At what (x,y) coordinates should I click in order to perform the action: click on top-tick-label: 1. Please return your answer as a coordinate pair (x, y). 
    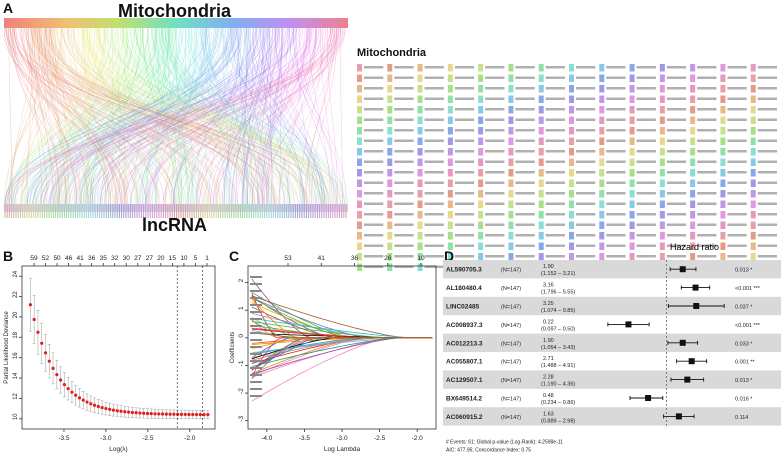
    Looking at the image, I should click on (207, 258).